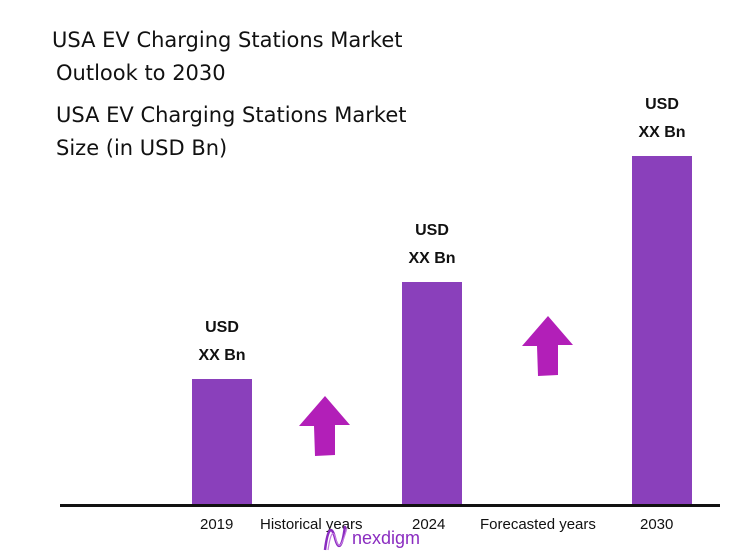  What do you see at coordinates (390, 505) in the screenshot?
I see `x-axis-line` at bounding box center [390, 505].